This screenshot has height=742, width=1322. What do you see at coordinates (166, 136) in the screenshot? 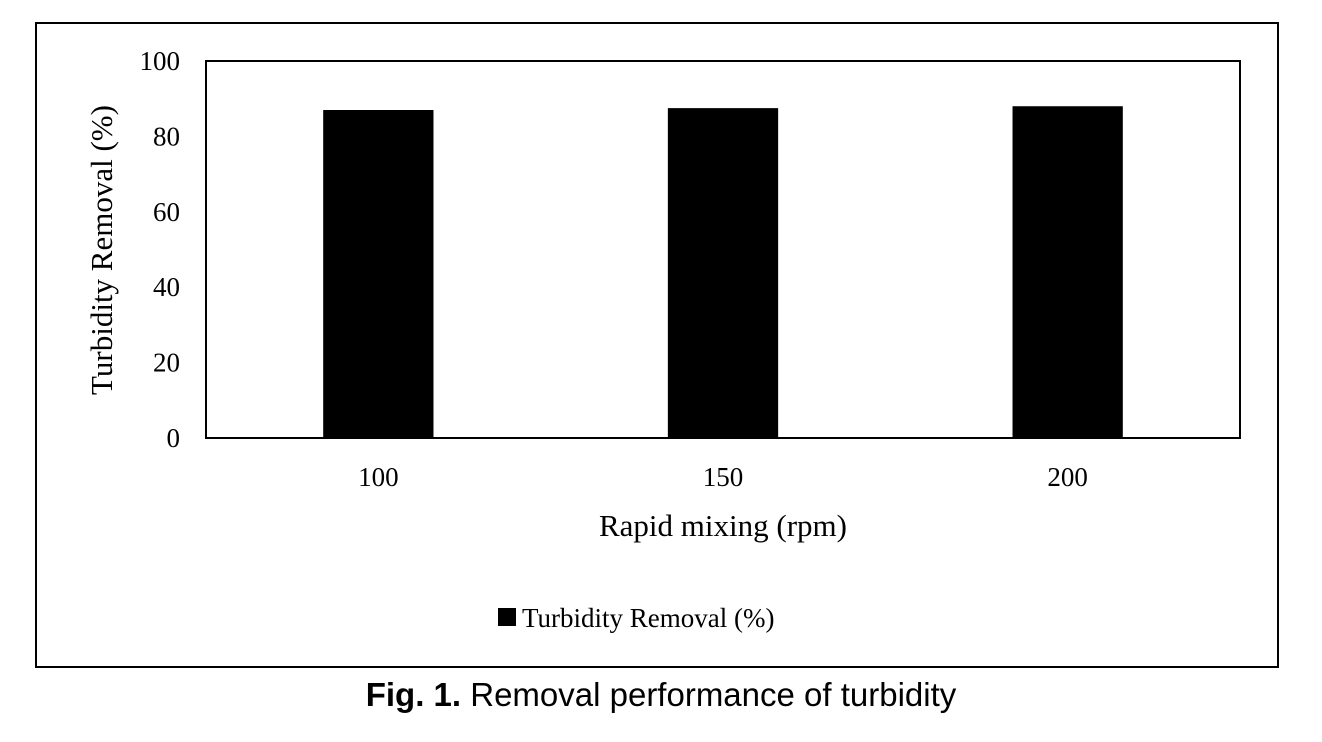
I see `y-tick-label: 80` at bounding box center [166, 136].